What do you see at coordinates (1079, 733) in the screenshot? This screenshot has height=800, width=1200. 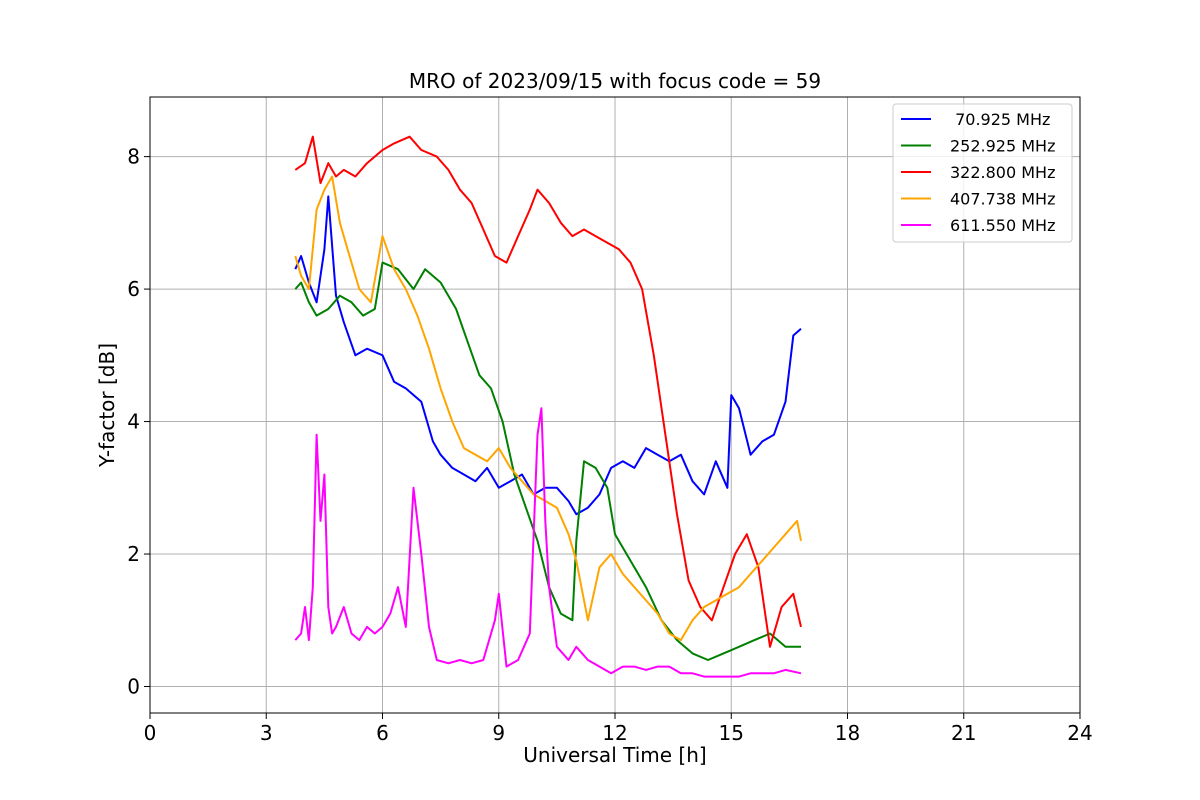 I see `x-tick-label: 24` at bounding box center [1079, 733].